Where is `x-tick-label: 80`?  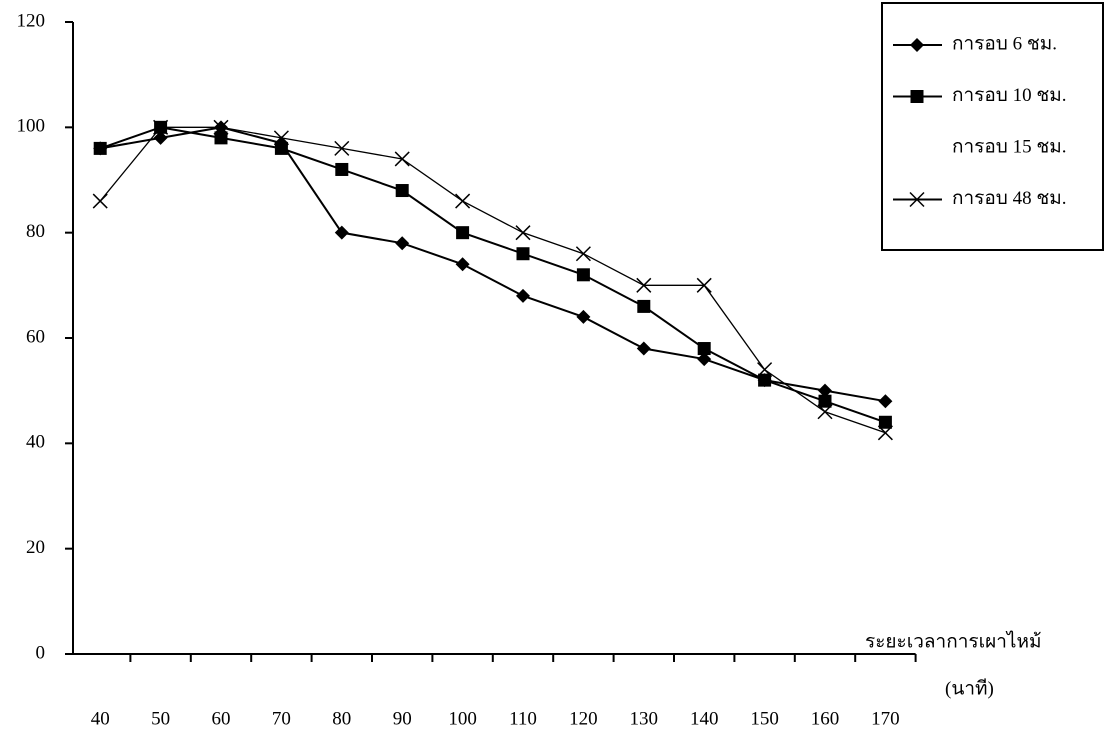
x-tick-label: 80 is located at coordinates (341, 718).